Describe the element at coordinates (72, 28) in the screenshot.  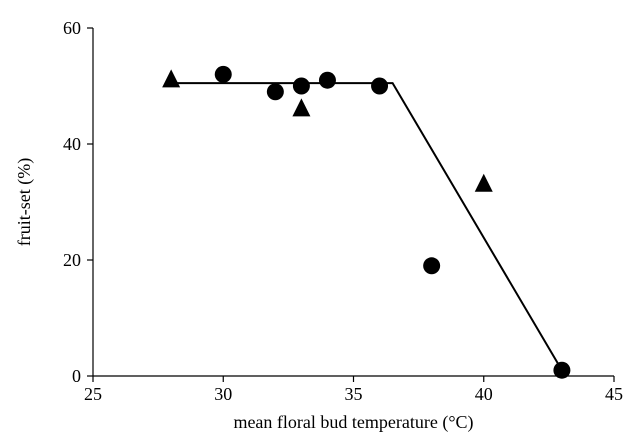
I see `y-tick-label: 60` at that location.